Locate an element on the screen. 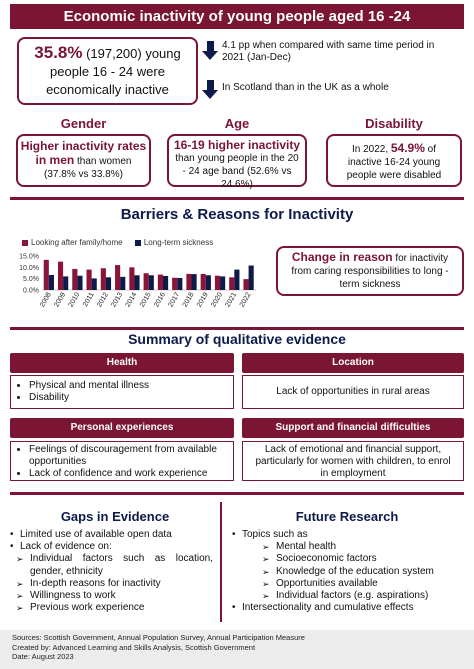 This screenshot has width=474, height=669. x-tick-label: 2014 is located at coordinates (132, 299).